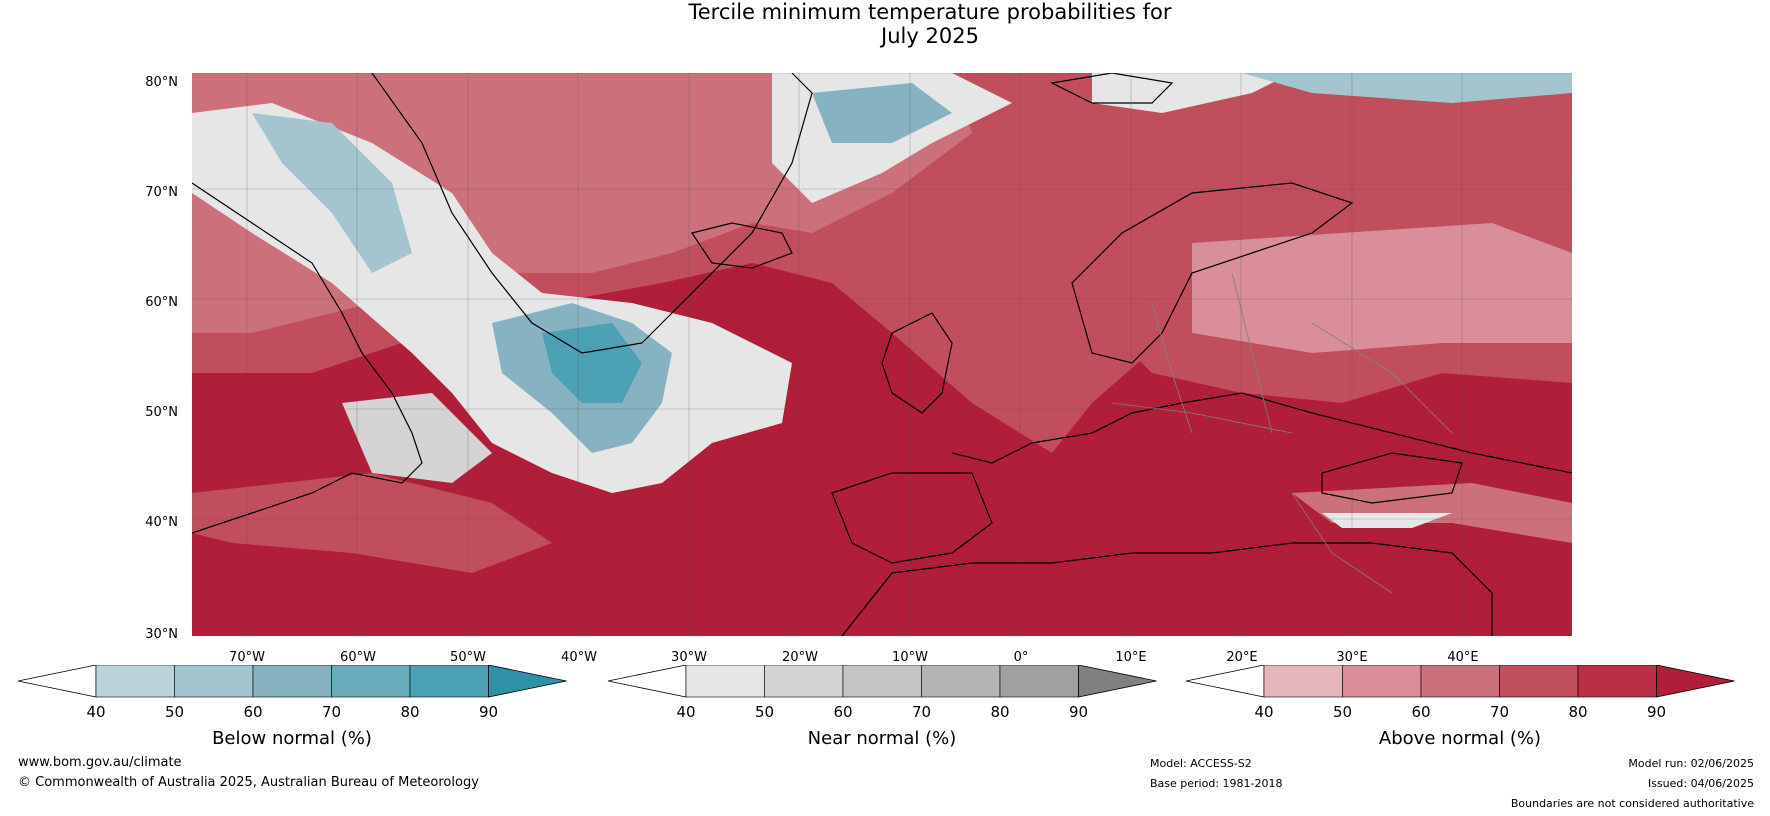 This screenshot has height=816, width=1770. I want to click on colorbar-title-below: Below normal (%), so click(292, 738).